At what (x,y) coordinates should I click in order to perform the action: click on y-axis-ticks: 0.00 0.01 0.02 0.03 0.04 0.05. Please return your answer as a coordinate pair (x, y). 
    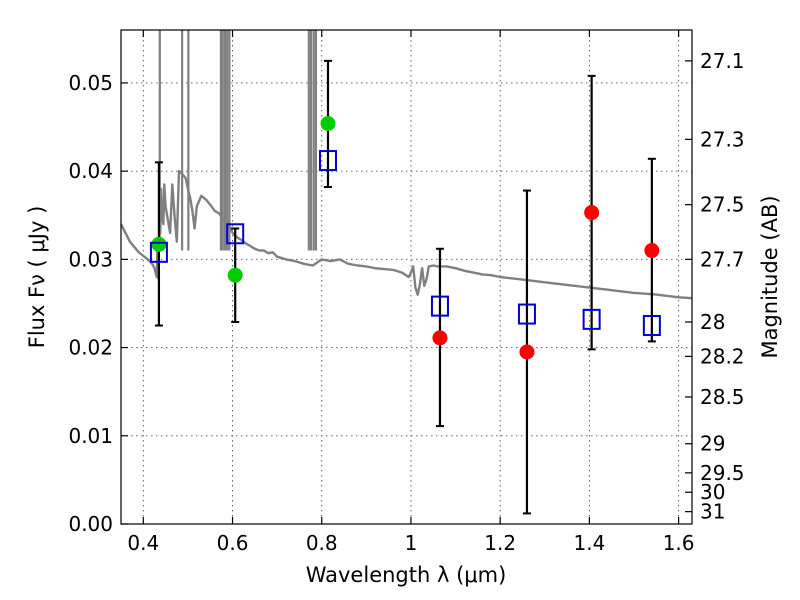
    Looking at the image, I should click on (98, 303).